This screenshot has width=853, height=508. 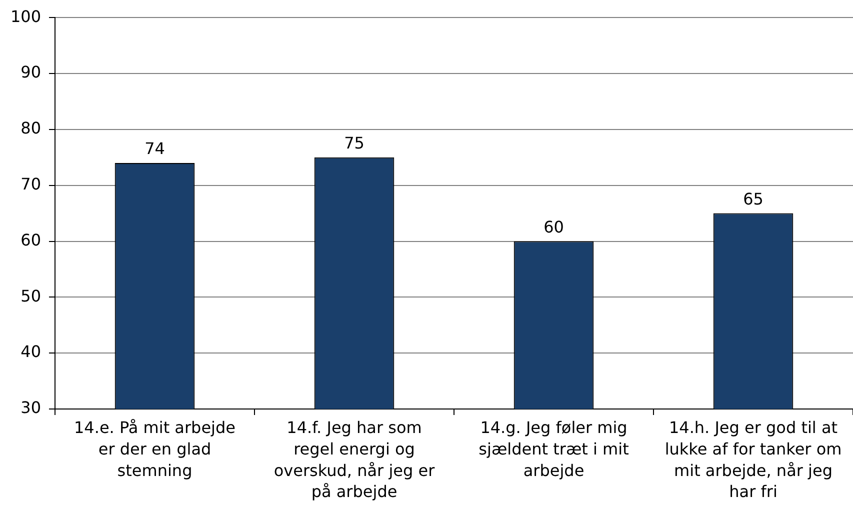 What do you see at coordinates (25, 16) in the screenshot?
I see `y-tick-label: 100` at bounding box center [25, 16].